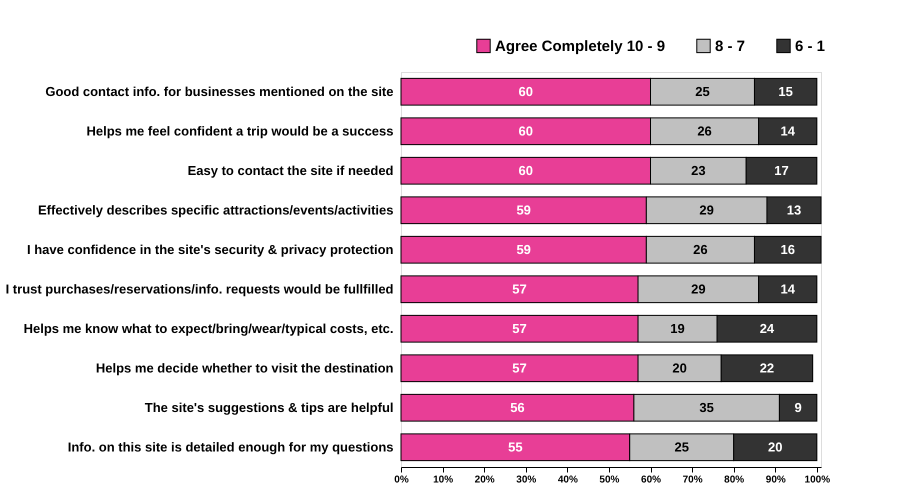 This screenshot has height=483, width=907. I want to click on data-label: 19, so click(677, 328).